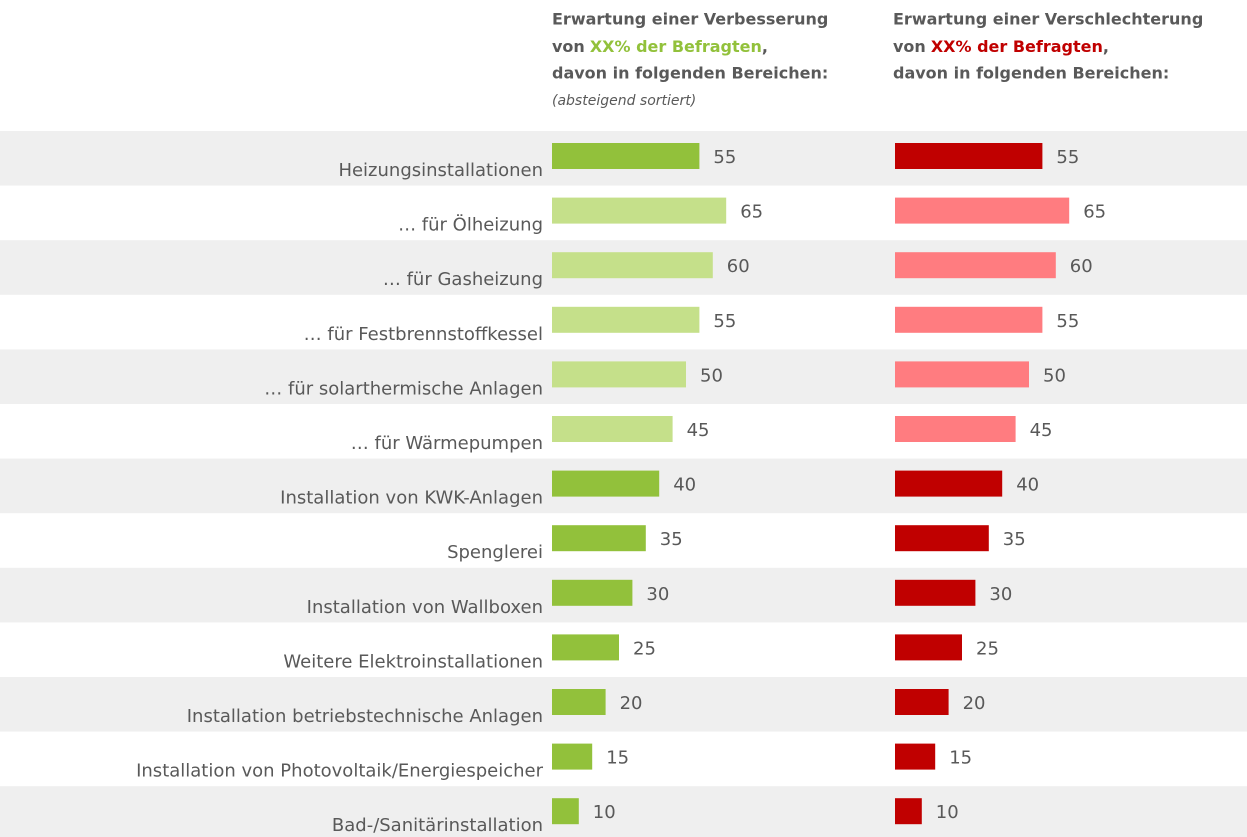  Describe the element at coordinates (690, 19) in the screenshot. I see `header-line: Erwartung einer Verbesserung` at that location.